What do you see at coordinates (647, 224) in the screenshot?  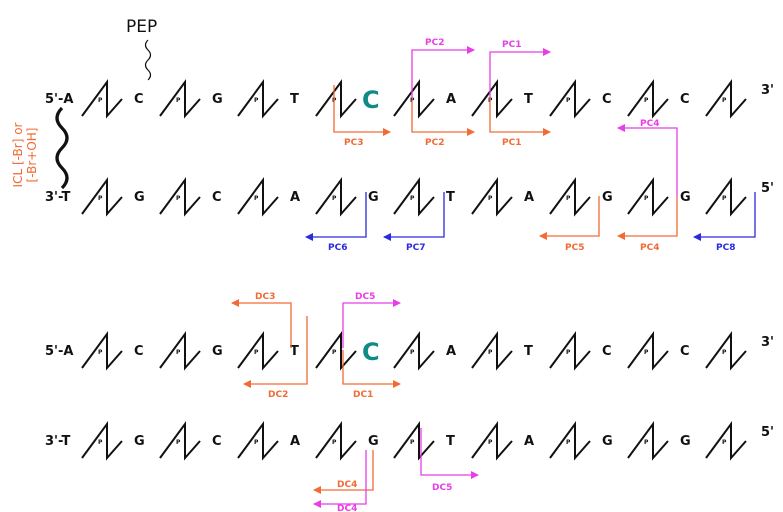 I see `cleavage-pc4-bottom: PC4` at bounding box center [647, 224].